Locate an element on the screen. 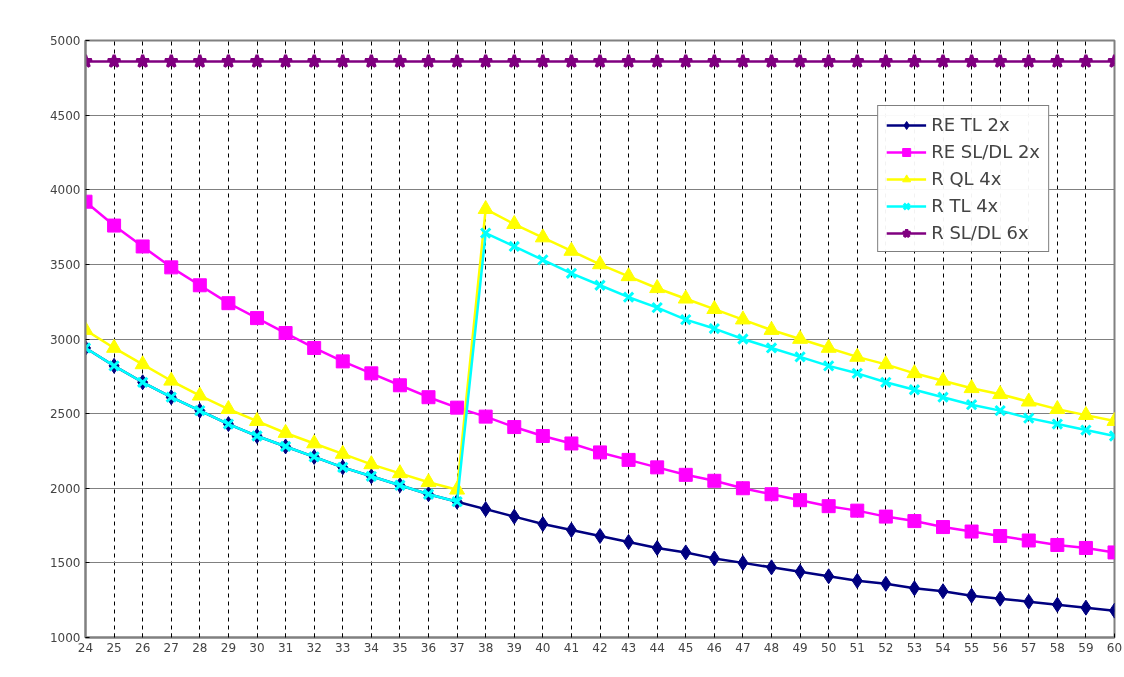  y-tick-label: 4000 is located at coordinates (65, 190).